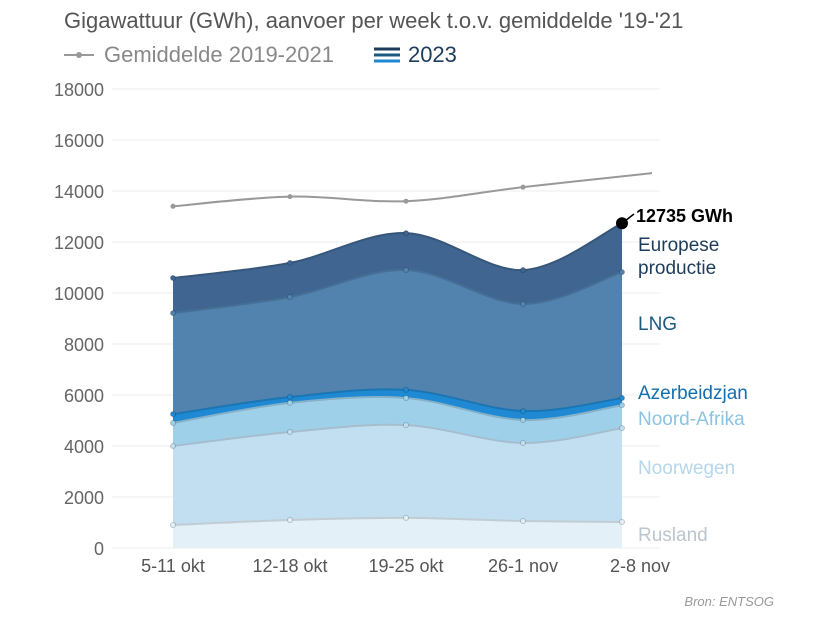 Image resolution: width=830 pixels, height=628 pixels. What do you see at coordinates (693, 393) in the screenshot?
I see `series-label: Azerbeidzjan` at bounding box center [693, 393].